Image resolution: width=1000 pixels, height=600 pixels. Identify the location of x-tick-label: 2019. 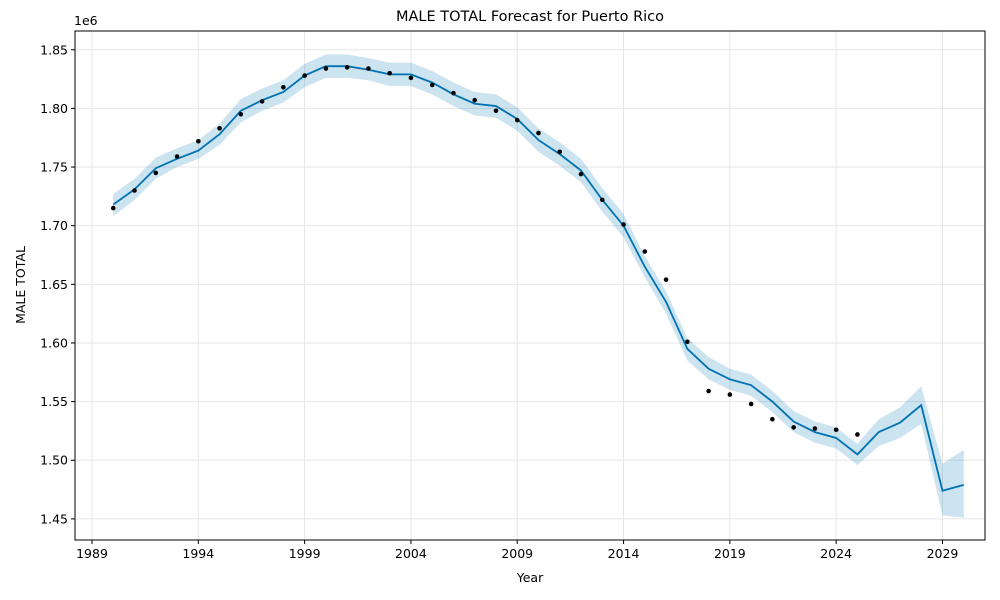
(730, 553).